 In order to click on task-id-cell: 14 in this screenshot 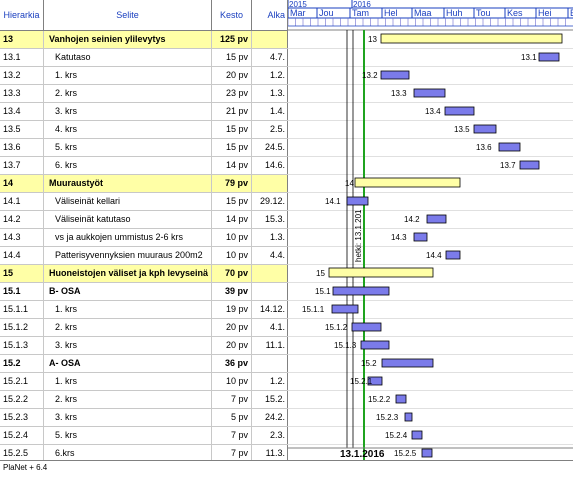, I will do `click(22, 183)`.